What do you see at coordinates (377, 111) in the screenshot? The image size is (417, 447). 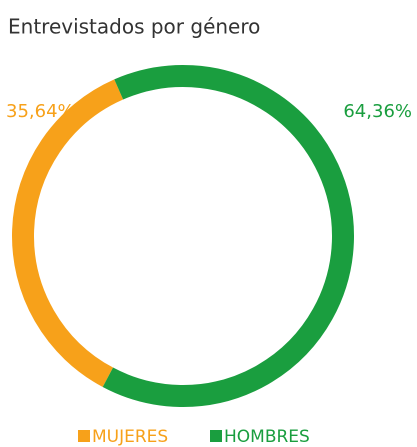 I see `value-label: 64,36%` at bounding box center [377, 111].